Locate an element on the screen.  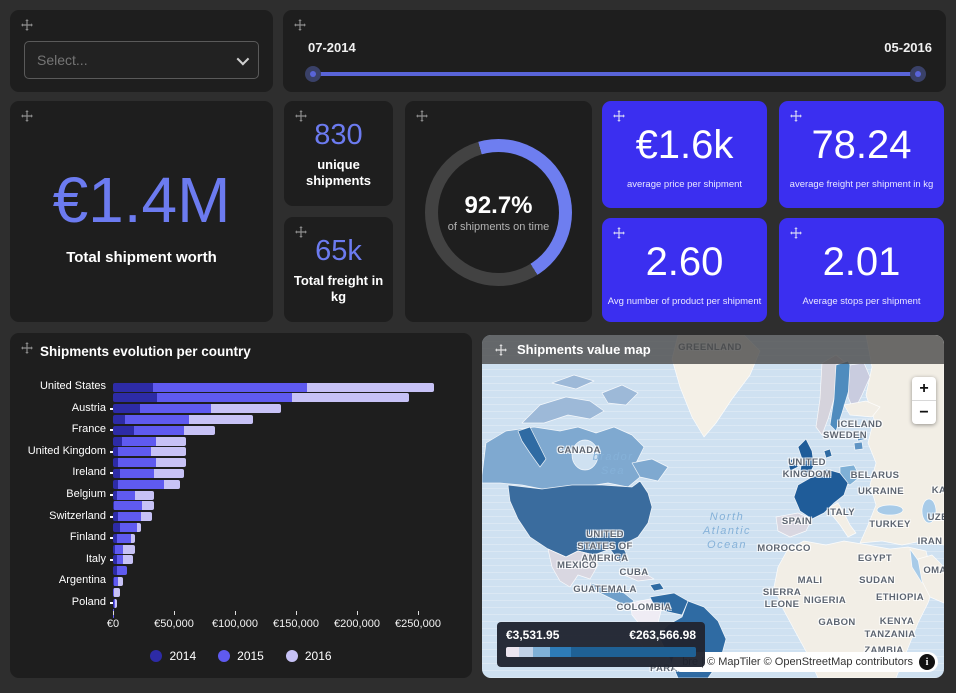
map-value-legend: €3,531.95 €263,566.98 is located at coordinates (601, 644).